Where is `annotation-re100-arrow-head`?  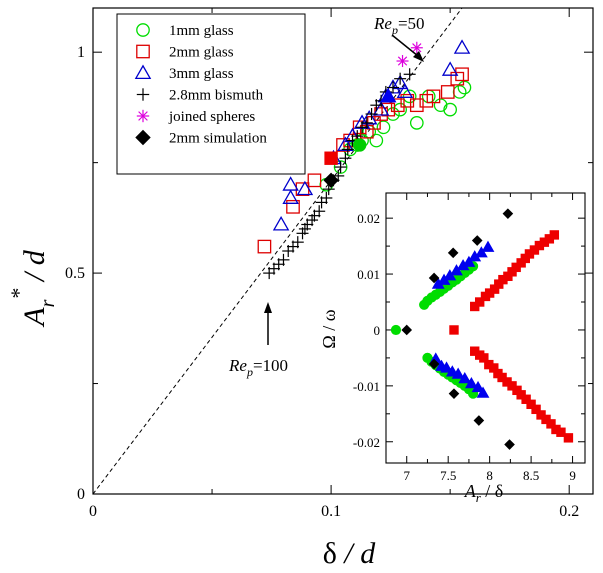
annotation-re100-arrow-head is located at coordinates (268, 307).